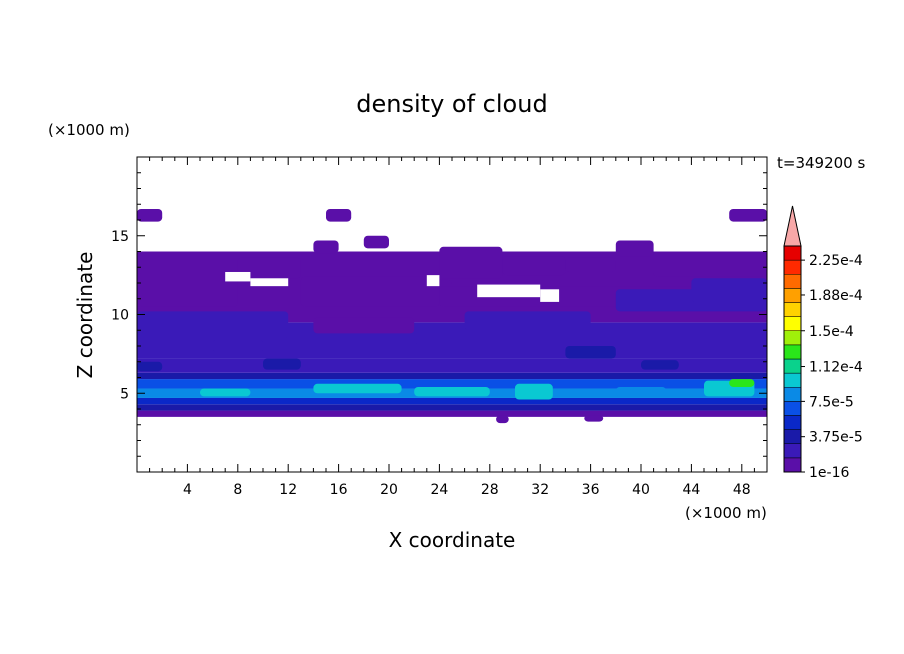 This screenshot has width=904, height=654. What do you see at coordinates (237, 490) in the screenshot?
I see `x-tick-label: 8` at bounding box center [237, 490].